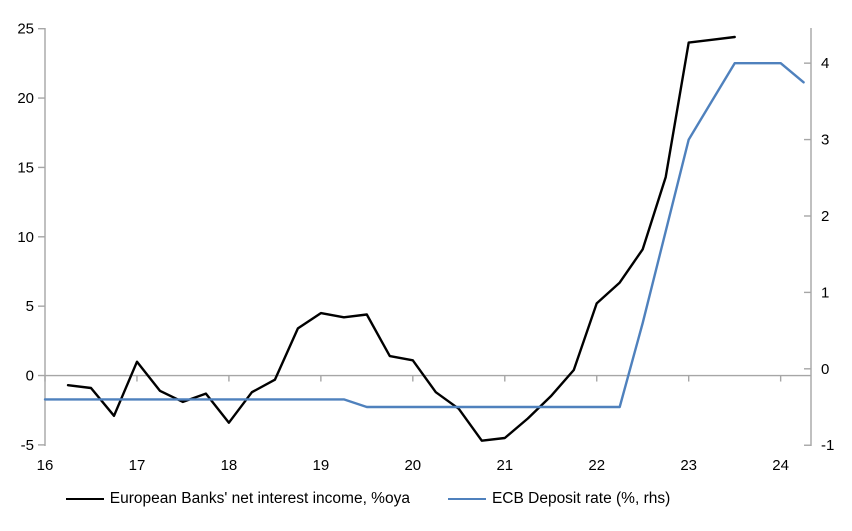 The image size is (852, 531). What do you see at coordinates (688, 465) in the screenshot?
I see `x-axis-tick-label: 23` at bounding box center [688, 465].